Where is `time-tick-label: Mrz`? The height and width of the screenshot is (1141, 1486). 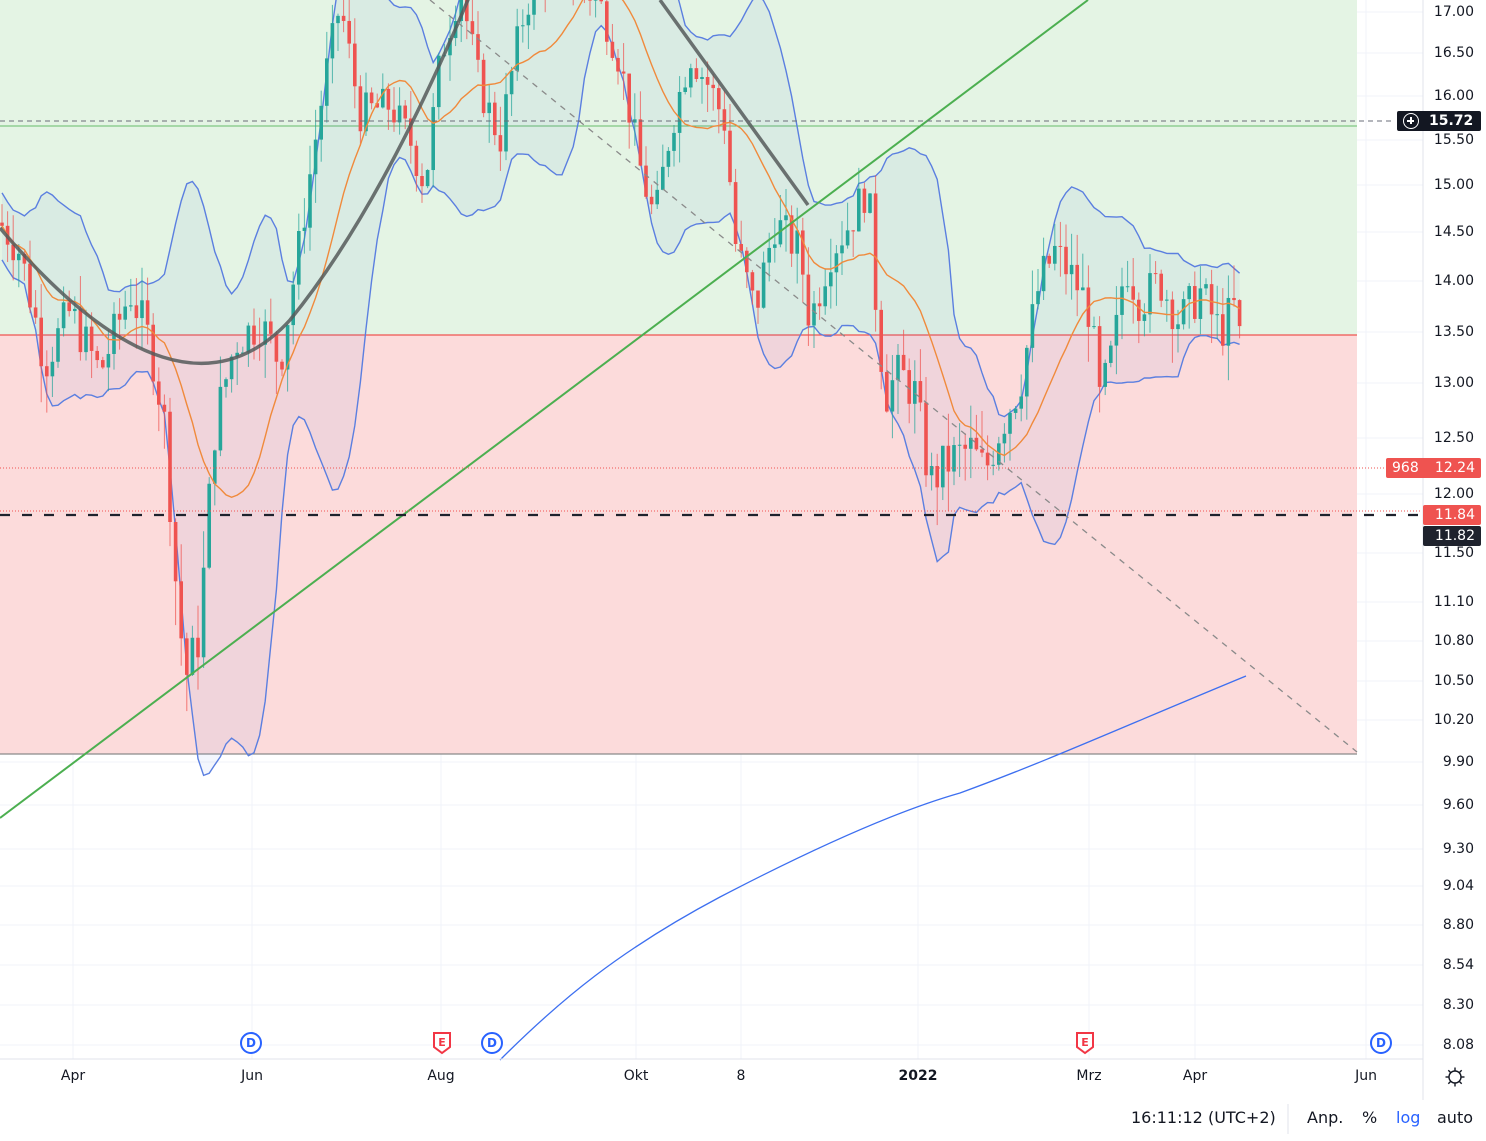
time-tick-label: Mrz is located at coordinates (1089, 1076).